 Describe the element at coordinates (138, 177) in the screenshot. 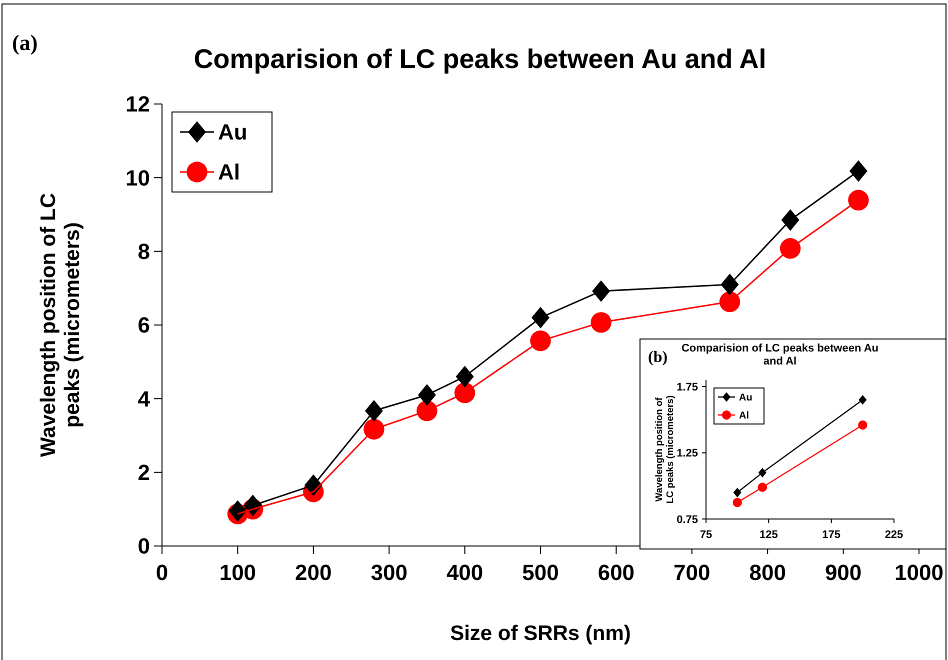

I see `y-tick-label: 10` at that location.